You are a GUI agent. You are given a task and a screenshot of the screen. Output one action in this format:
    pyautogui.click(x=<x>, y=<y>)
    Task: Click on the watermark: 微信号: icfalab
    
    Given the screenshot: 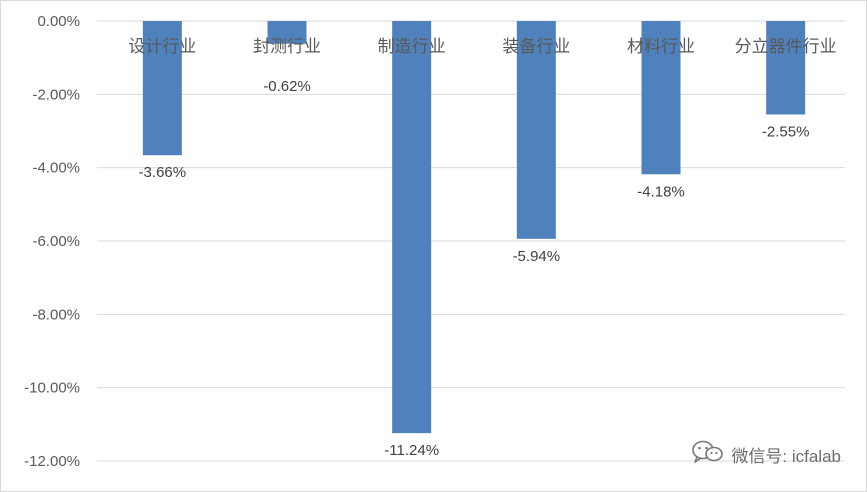 What is the action you would take?
    pyautogui.click(x=766, y=454)
    